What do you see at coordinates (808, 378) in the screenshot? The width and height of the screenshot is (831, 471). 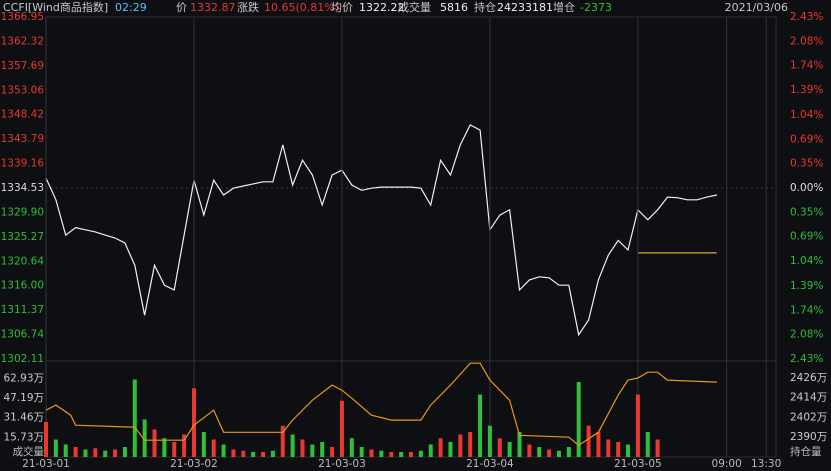 I see `y2-tick-label: 2426万` at bounding box center [808, 378].